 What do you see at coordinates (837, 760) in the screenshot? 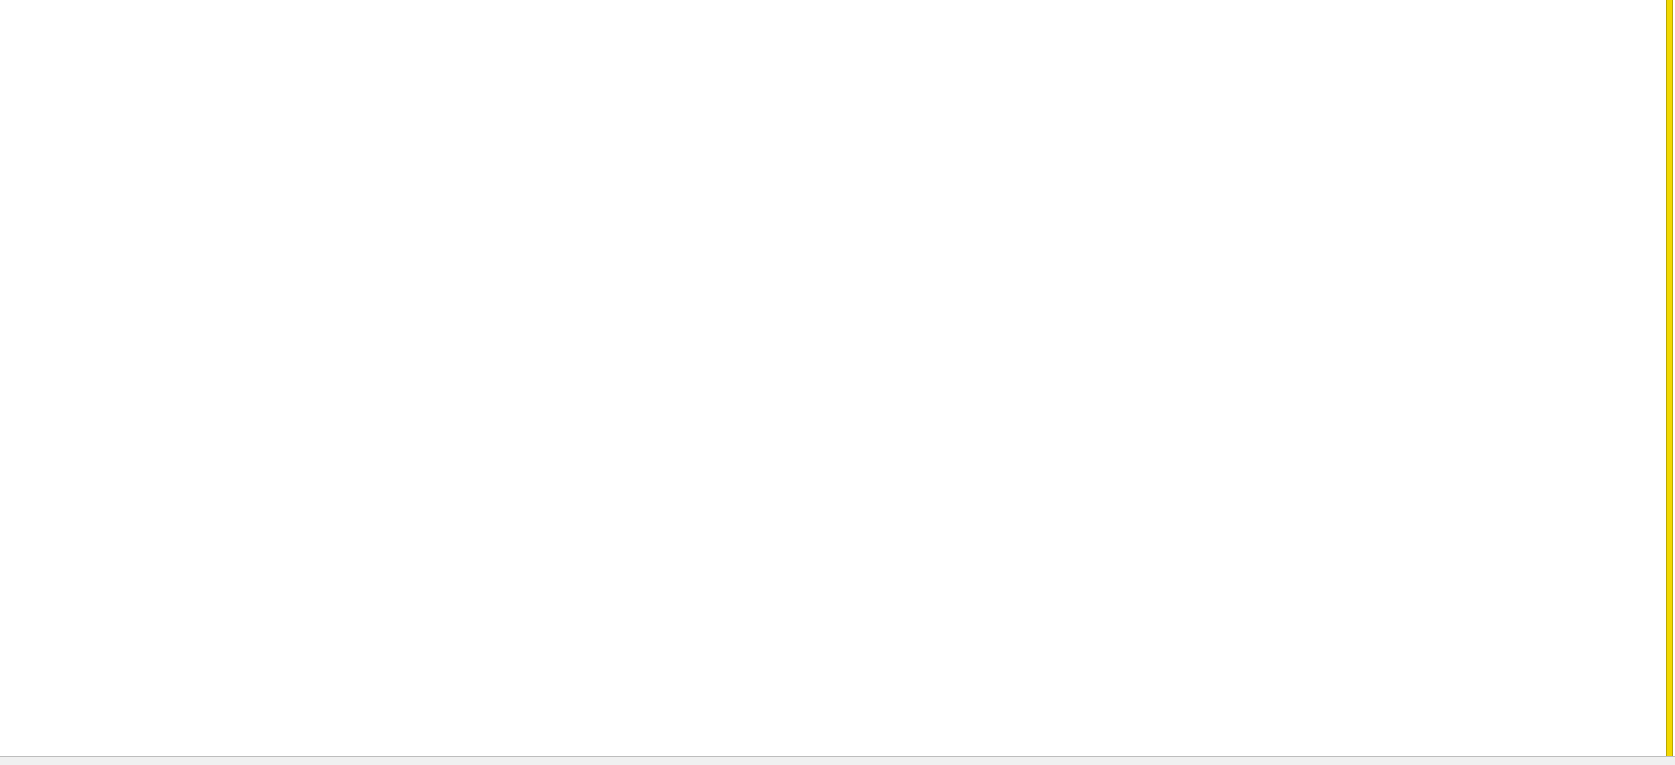
I see `status-bar` at bounding box center [837, 760].